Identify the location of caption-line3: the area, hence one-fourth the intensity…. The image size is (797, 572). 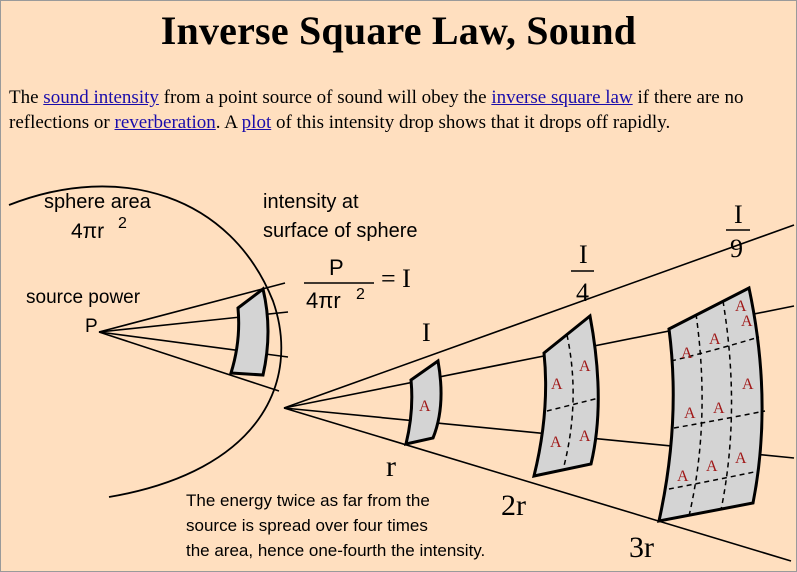
(335, 550).